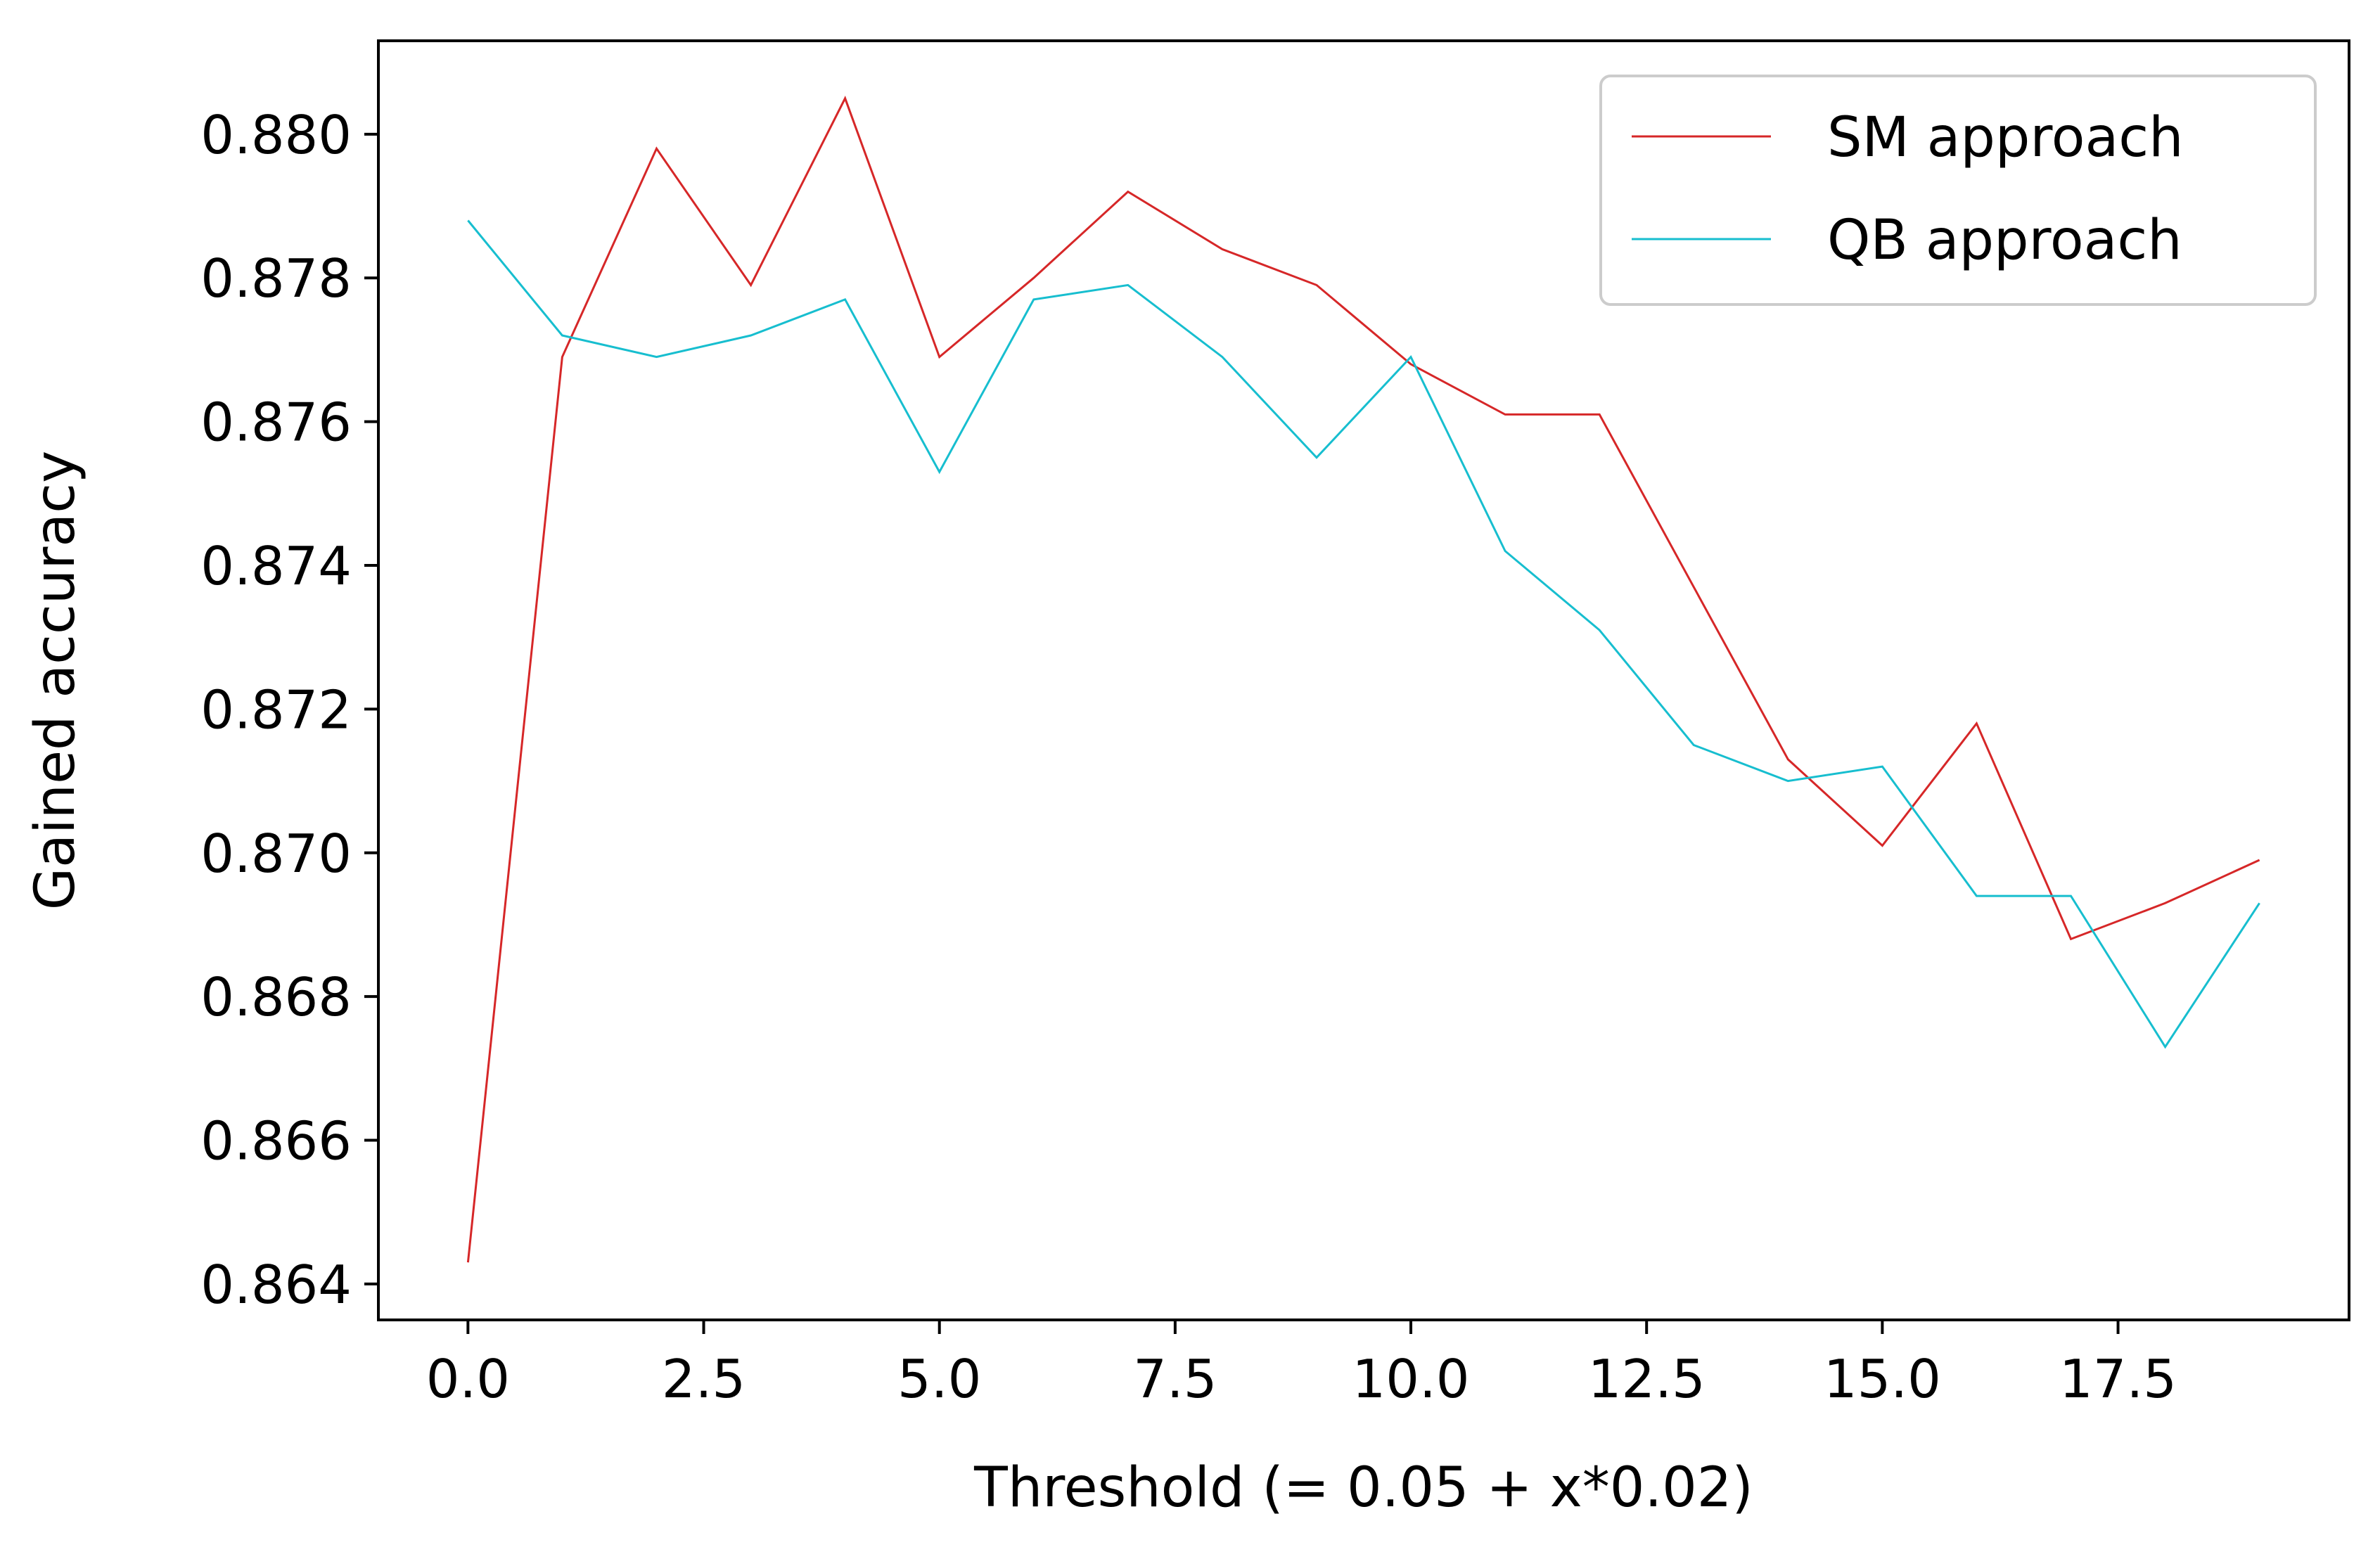 Image resolution: width=2380 pixels, height=1559 pixels. I want to click on y-tick-label: 0.868, so click(276, 997).